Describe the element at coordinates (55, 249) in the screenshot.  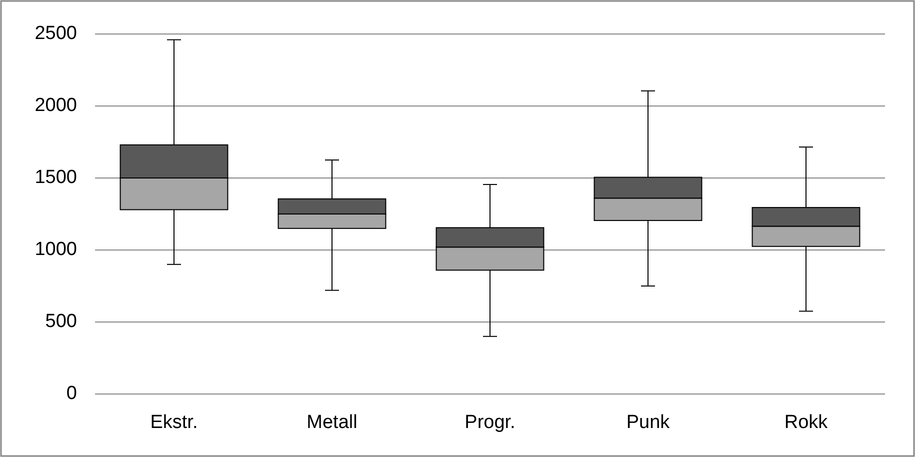
I see `y-tick-label: 1000` at that location.